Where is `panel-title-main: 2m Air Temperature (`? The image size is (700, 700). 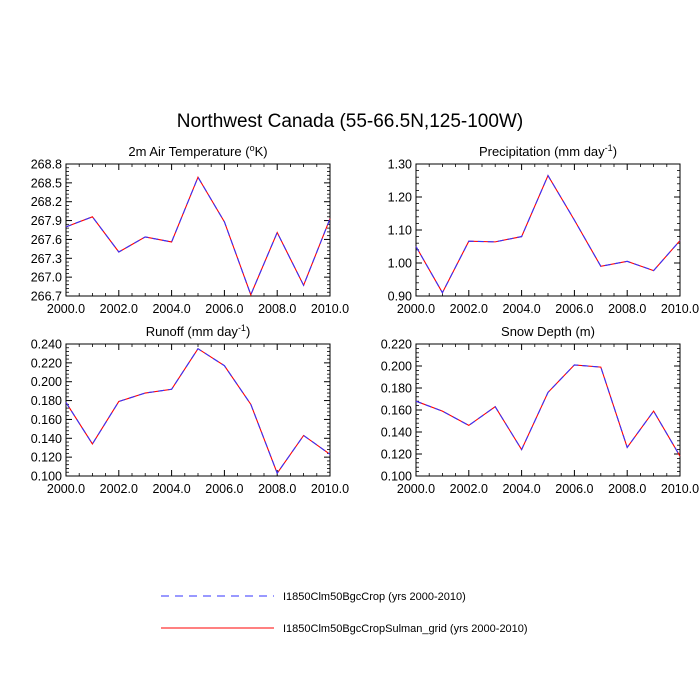
panel-title-main: 2m Air Temperature ( is located at coordinates (189, 151).